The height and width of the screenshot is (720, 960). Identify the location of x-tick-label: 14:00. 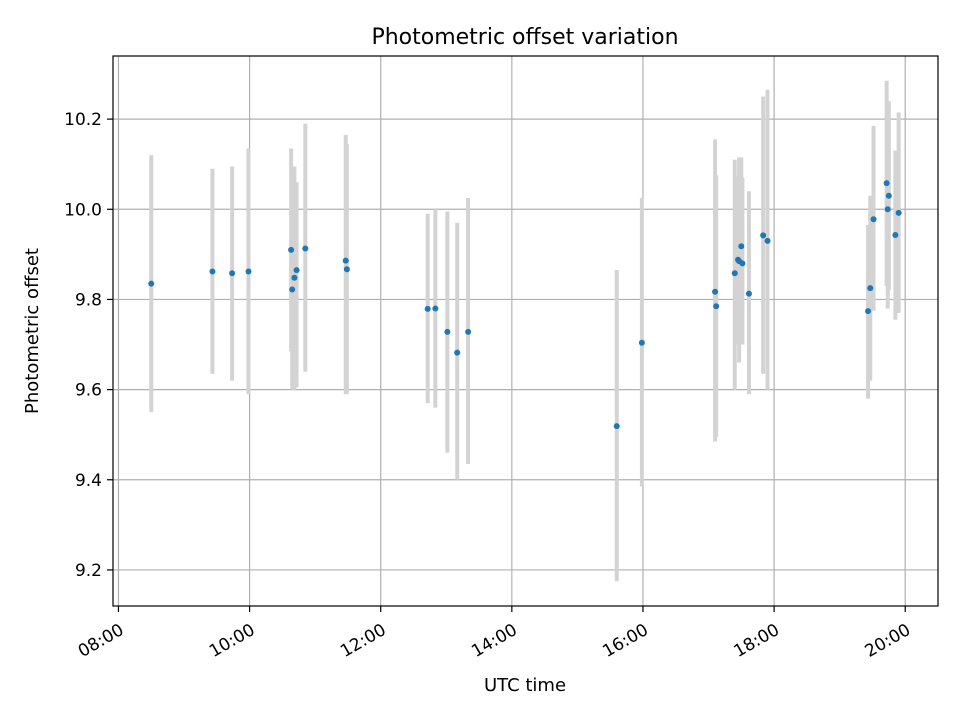
(494, 641).